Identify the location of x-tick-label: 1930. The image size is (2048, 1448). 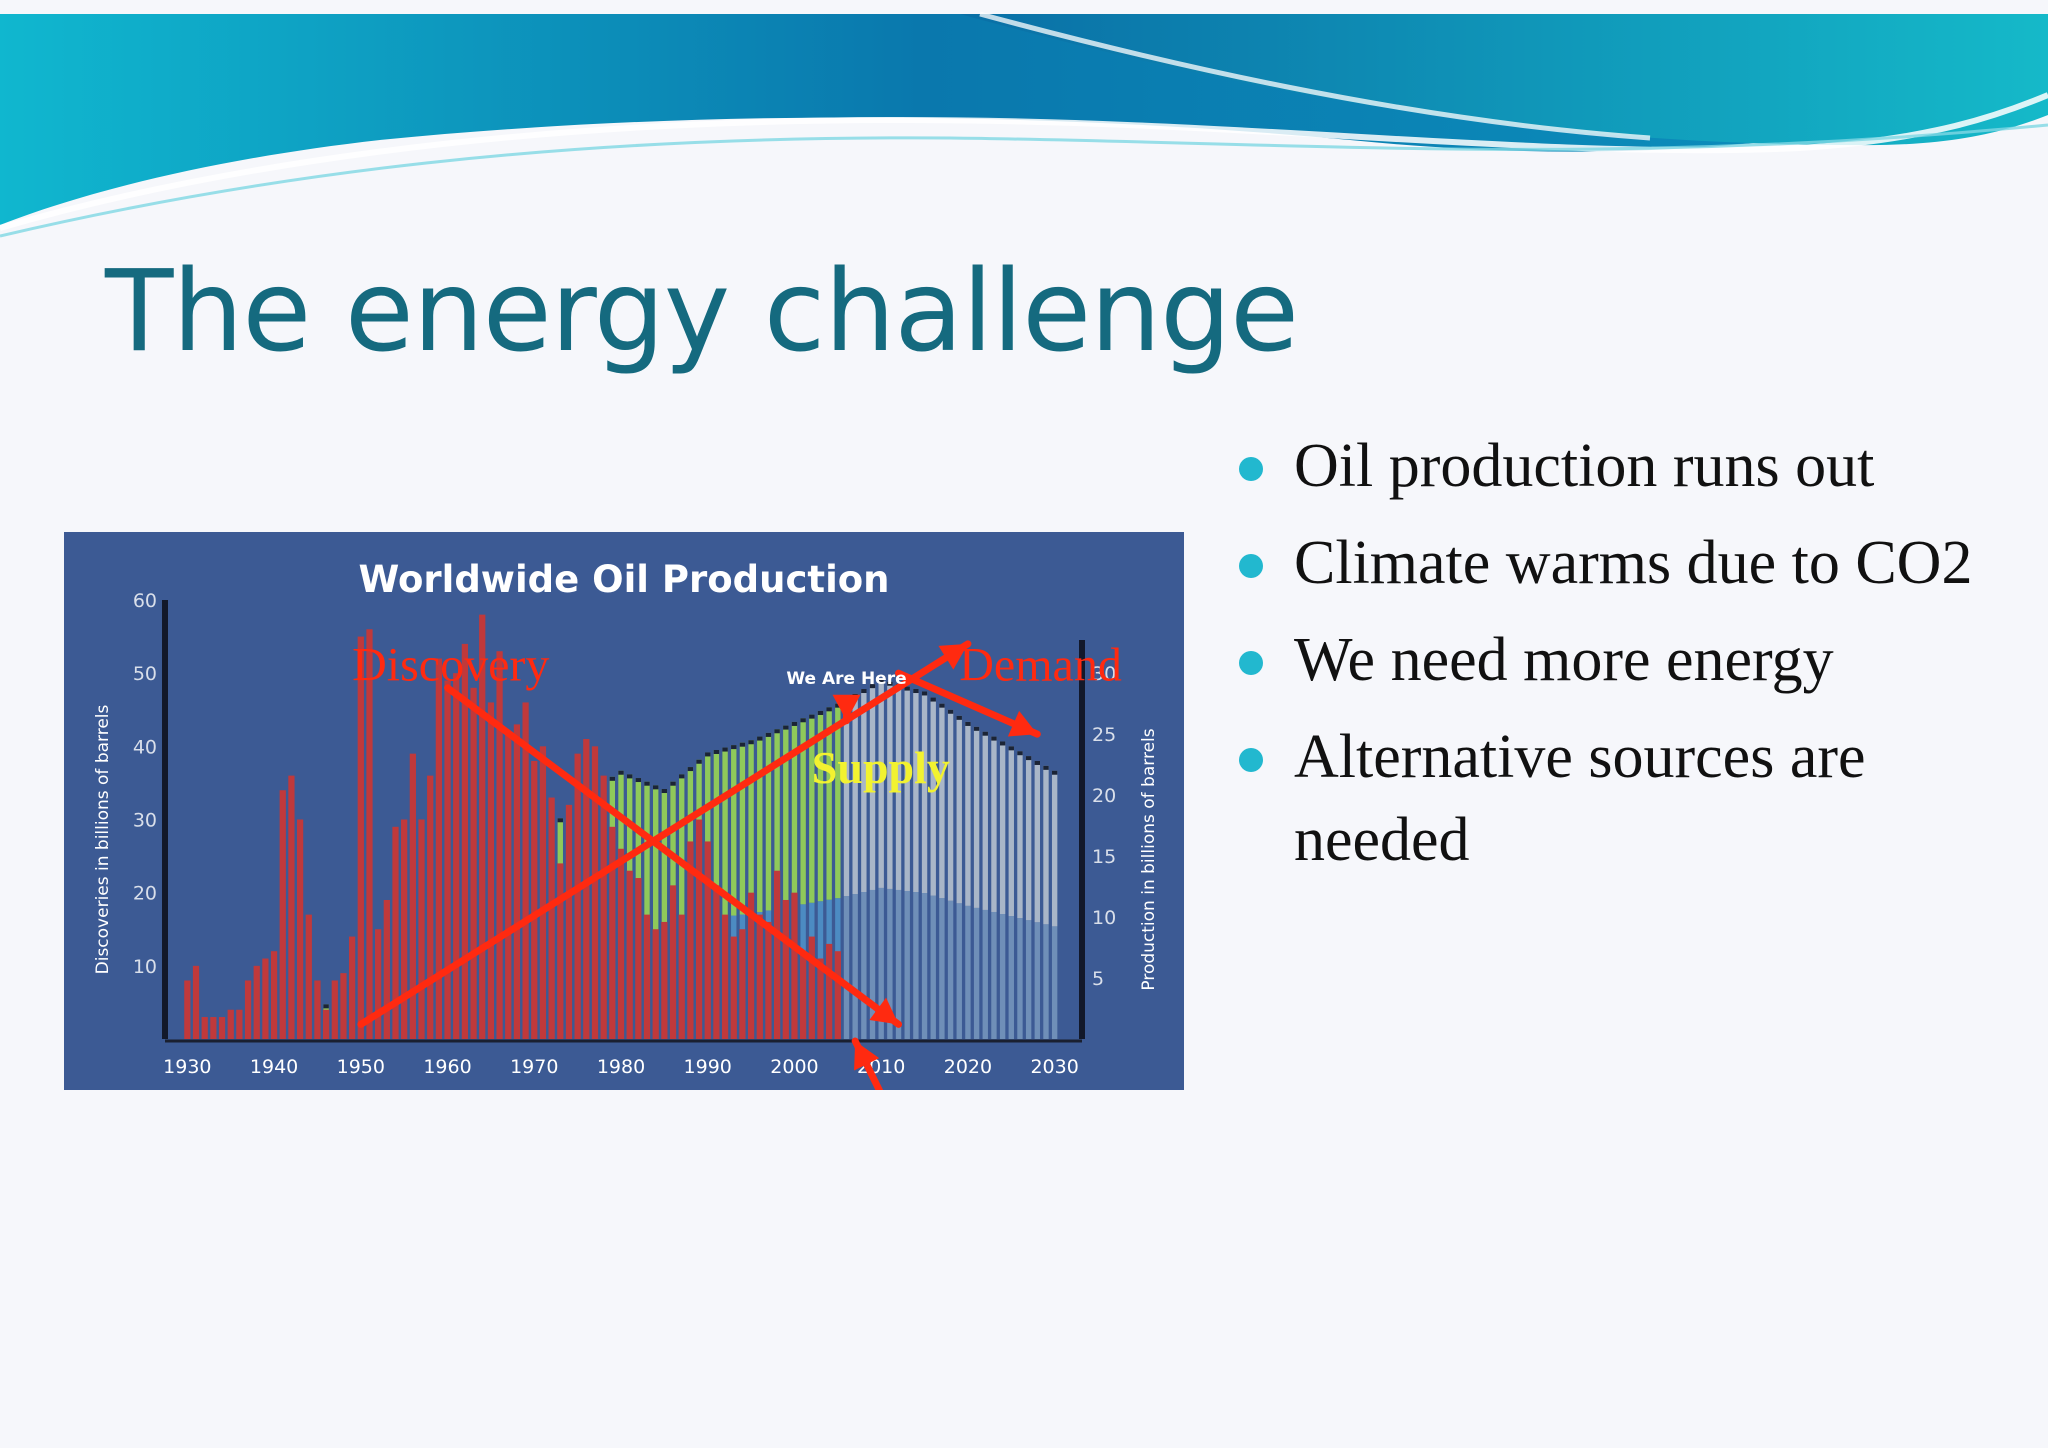
(187, 1067).